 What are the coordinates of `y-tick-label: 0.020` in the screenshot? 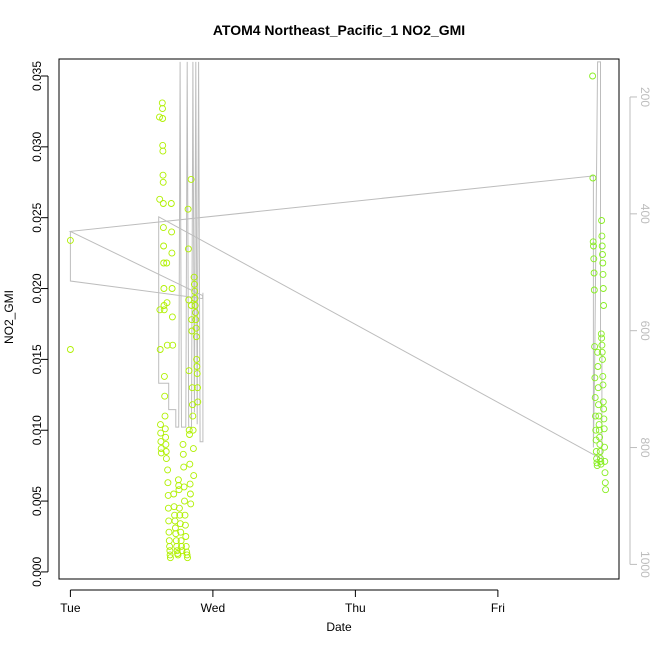 It's located at (37, 288).